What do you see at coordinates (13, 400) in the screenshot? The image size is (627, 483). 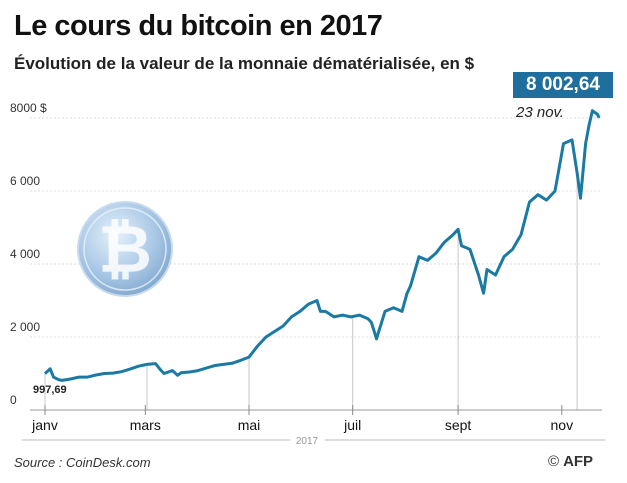 I see `y-tick-label: 0` at bounding box center [13, 400].